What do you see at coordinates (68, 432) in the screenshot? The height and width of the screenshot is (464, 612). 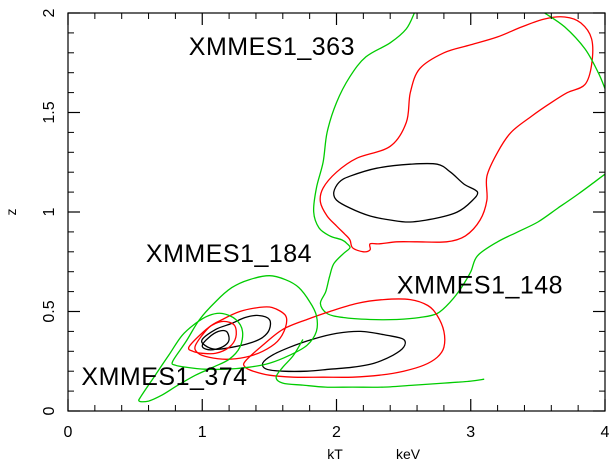 I see `x-tick-label: 0` at bounding box center [68, 432].